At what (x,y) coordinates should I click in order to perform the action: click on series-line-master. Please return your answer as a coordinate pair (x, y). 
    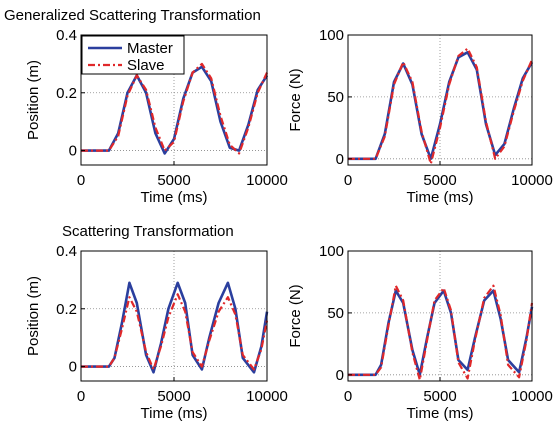
    Looking at the image, I should click on (175, 327).